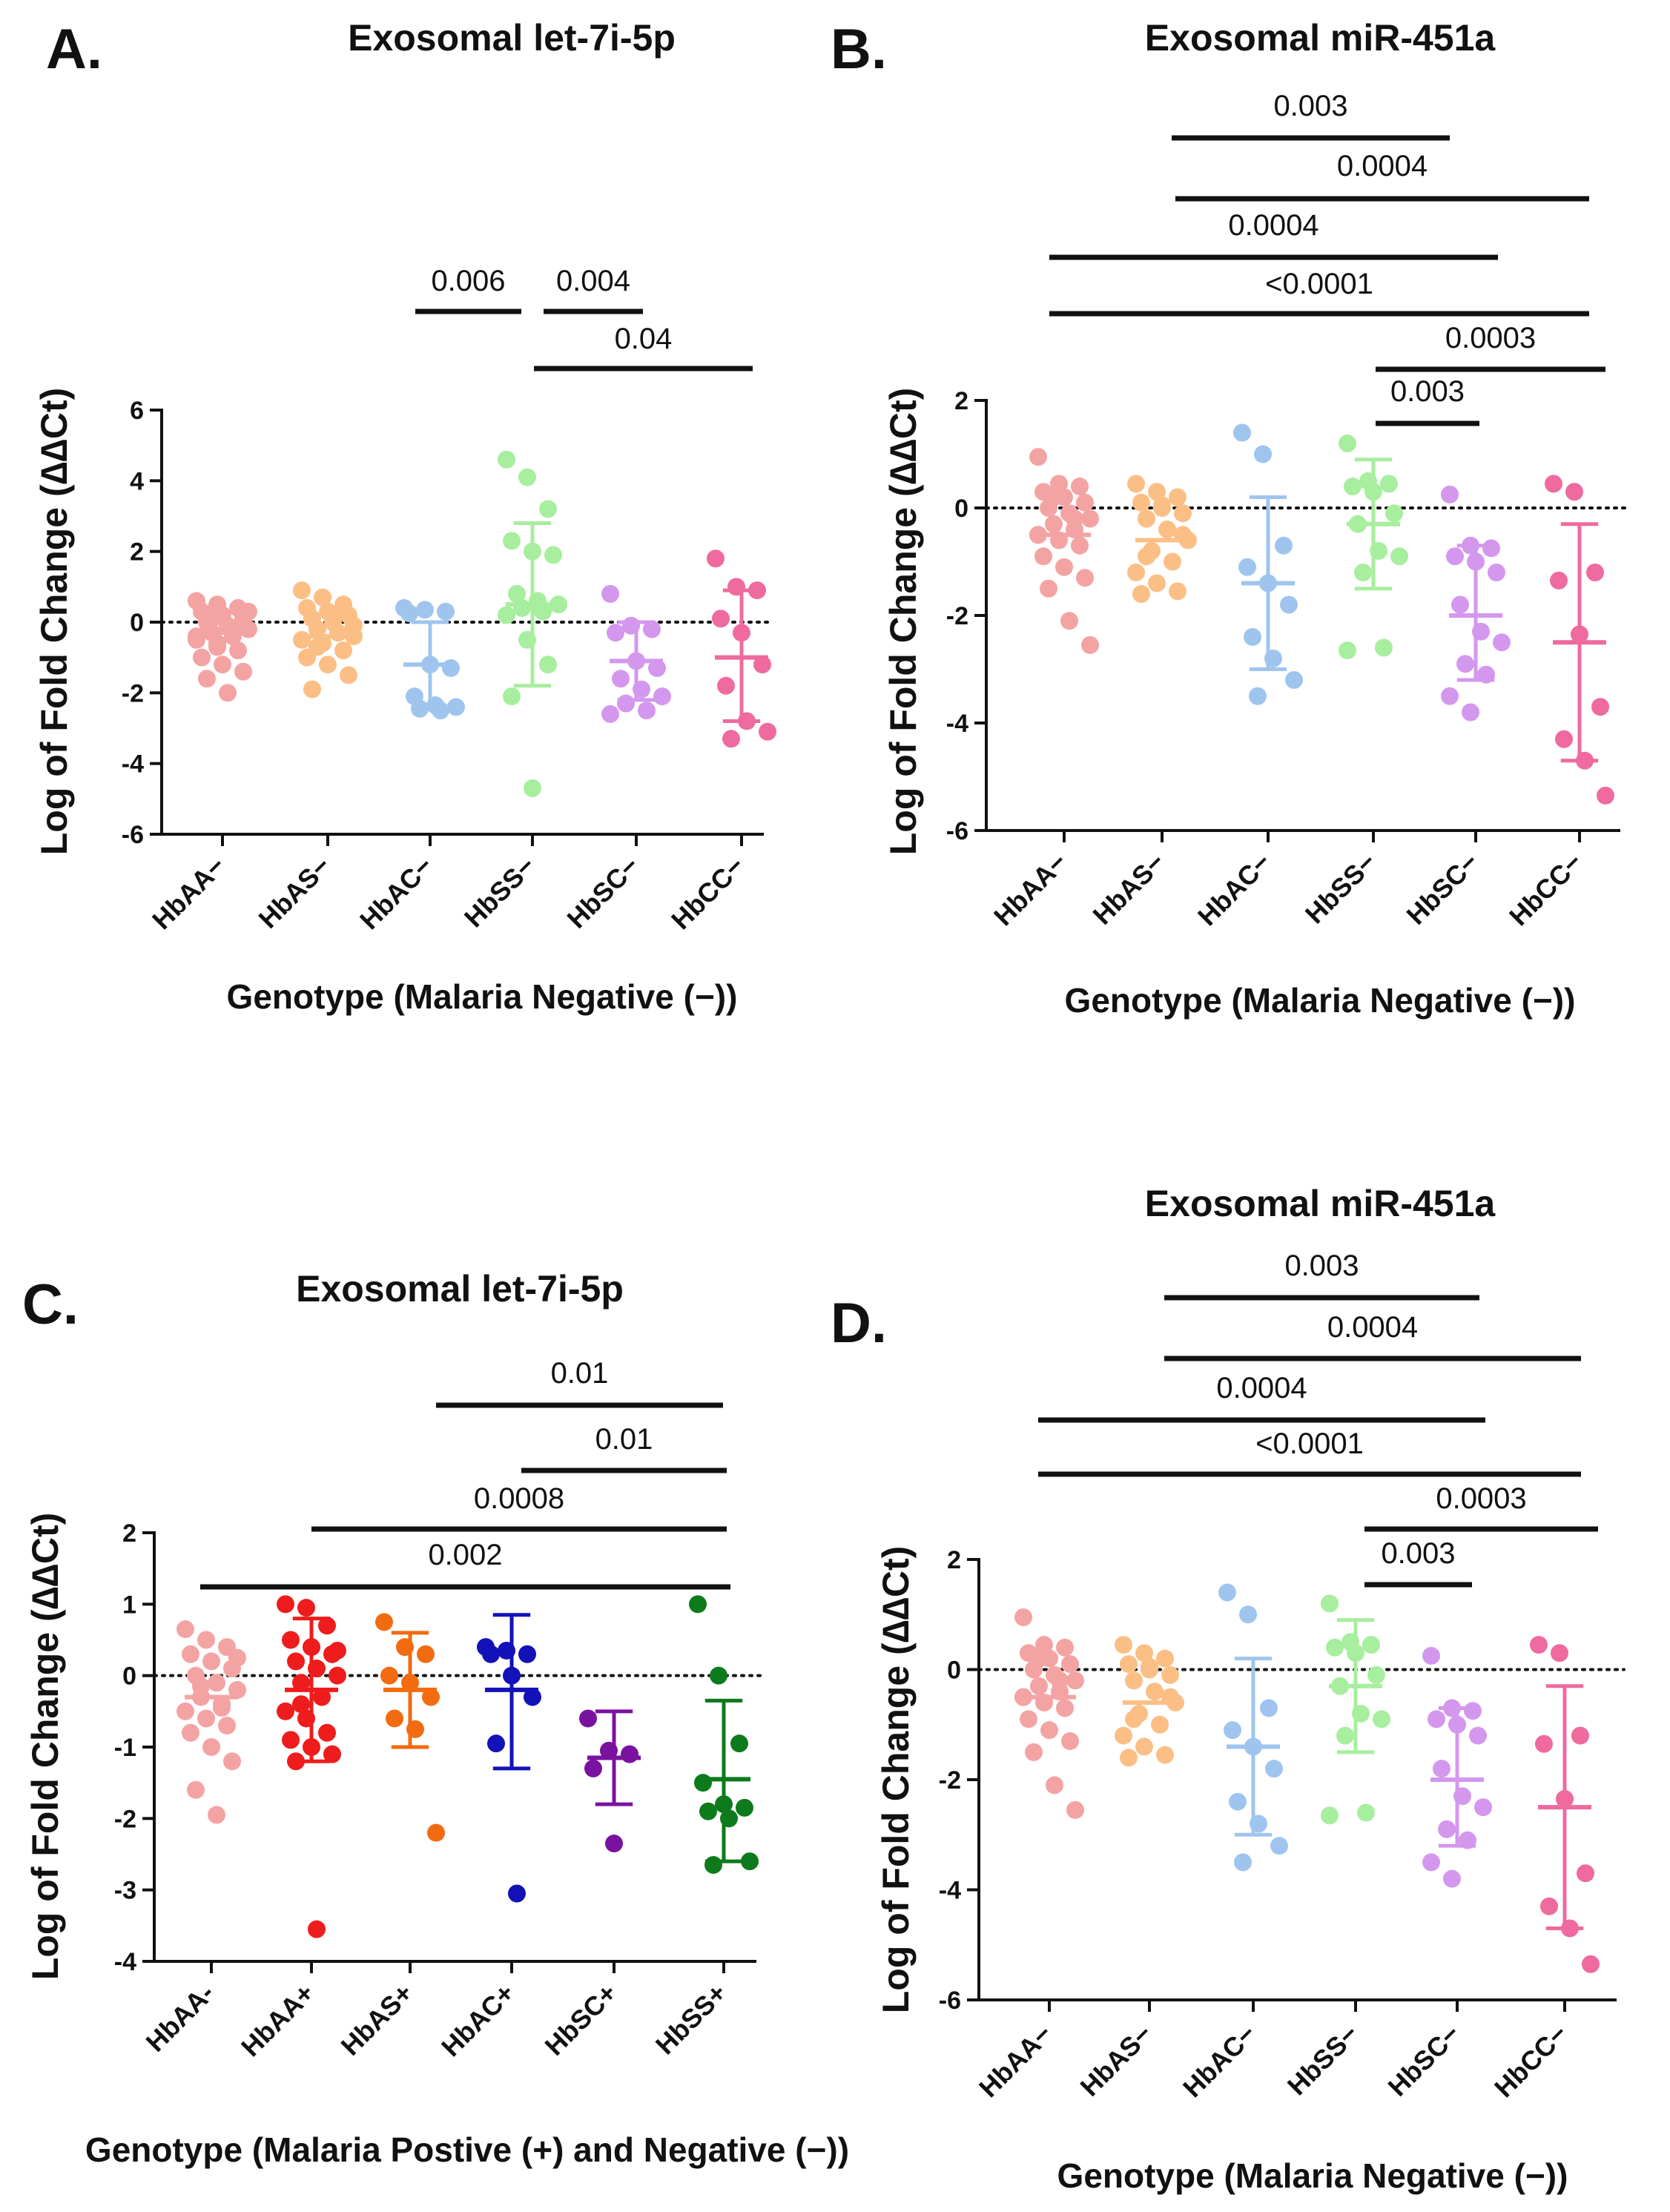  What do you see at coordinates (896, 1780) in the screenshot?
I see `y-axis-title: Log of Fold Change (∆∆Ct)` at bounding box center [896, 1780].